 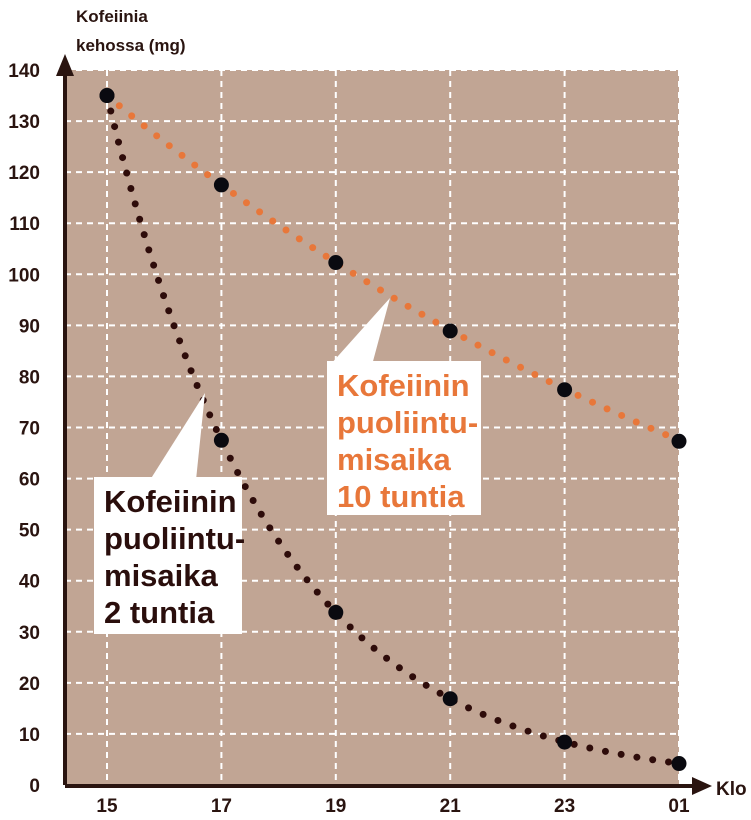 I want to click on annotation-fast-half-life: Kofeiinin puoliintu- misaika 2 tuntia, so click(x=170, y=555).